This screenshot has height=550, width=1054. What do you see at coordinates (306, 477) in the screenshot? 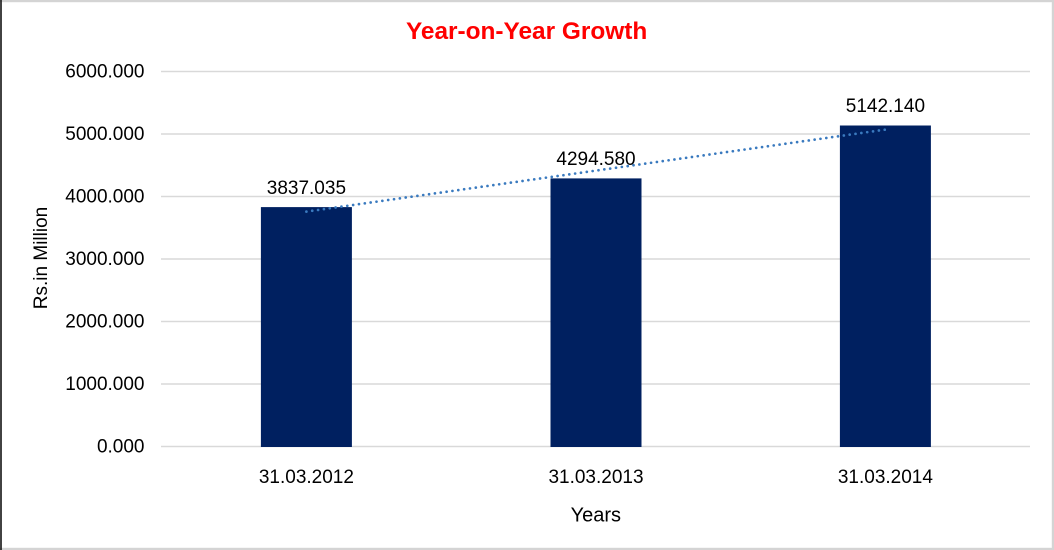
I see `svg-text: 31.03.2012` at bounding box center [306, 477].